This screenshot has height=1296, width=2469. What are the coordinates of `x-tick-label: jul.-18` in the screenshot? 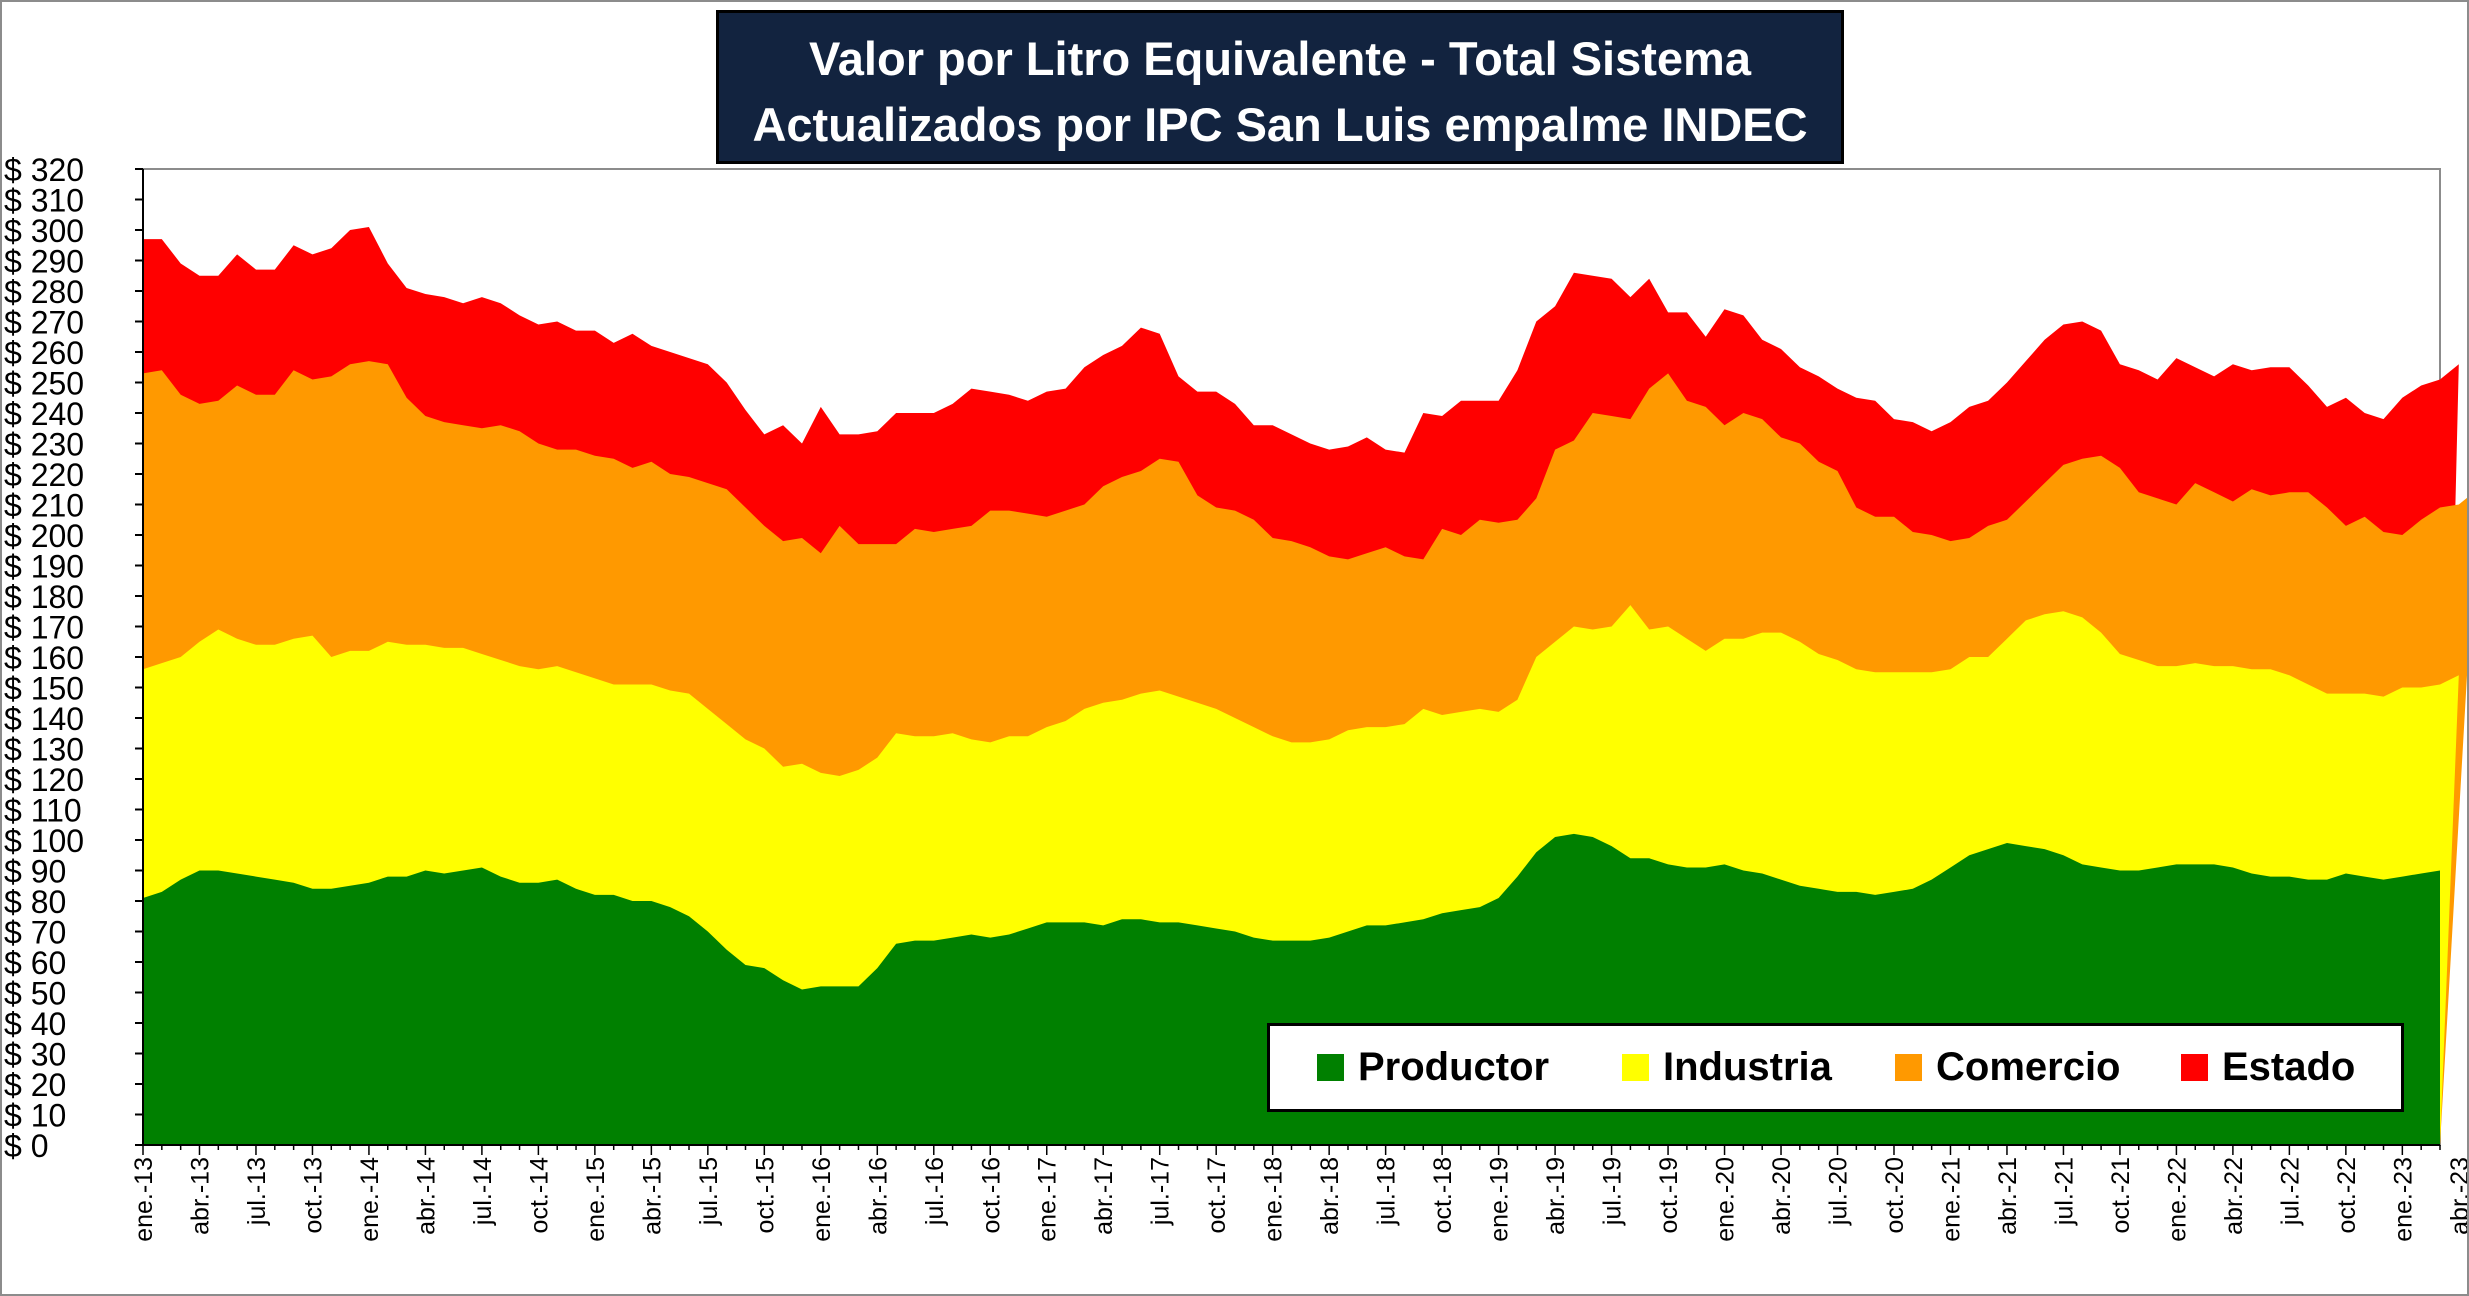 It's located at (1387, 1191).